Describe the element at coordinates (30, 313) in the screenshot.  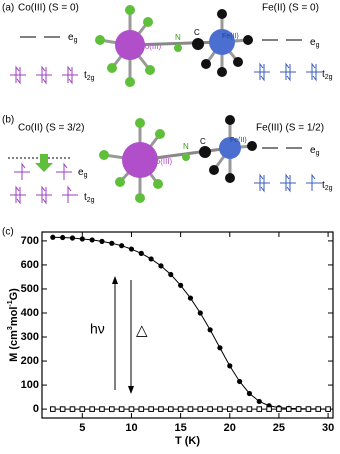
I see `y-tick-label: 400` at that location.